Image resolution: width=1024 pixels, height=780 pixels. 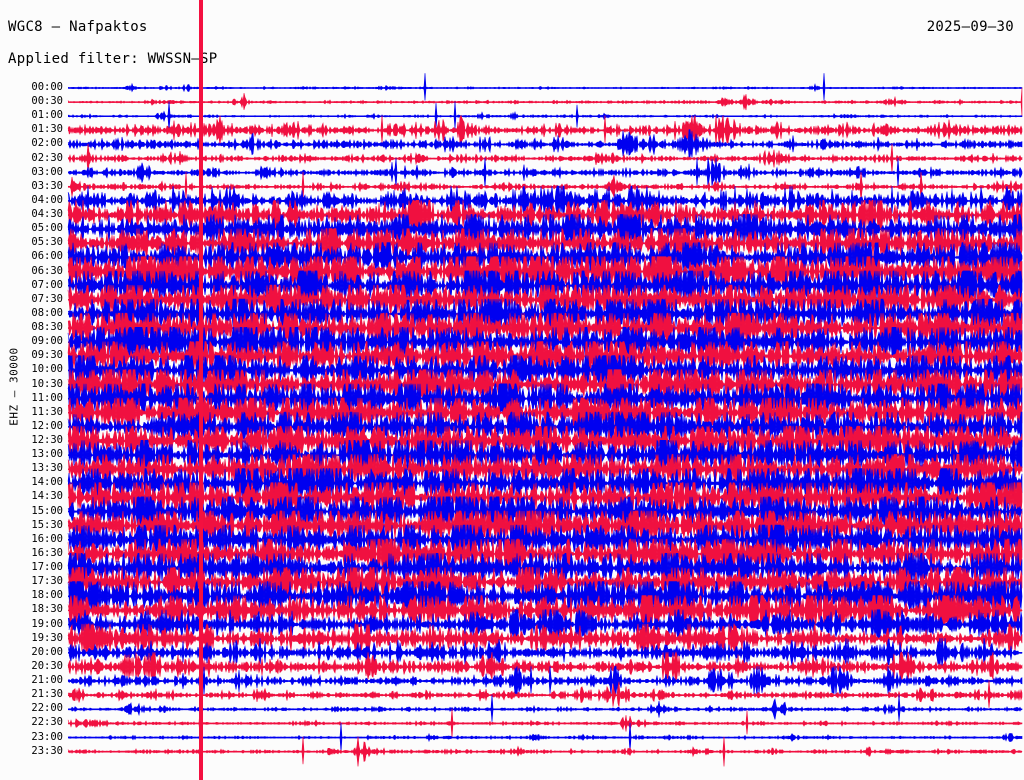 I want to click on time-tick-label: 01:00, so click(x=47, y=115).